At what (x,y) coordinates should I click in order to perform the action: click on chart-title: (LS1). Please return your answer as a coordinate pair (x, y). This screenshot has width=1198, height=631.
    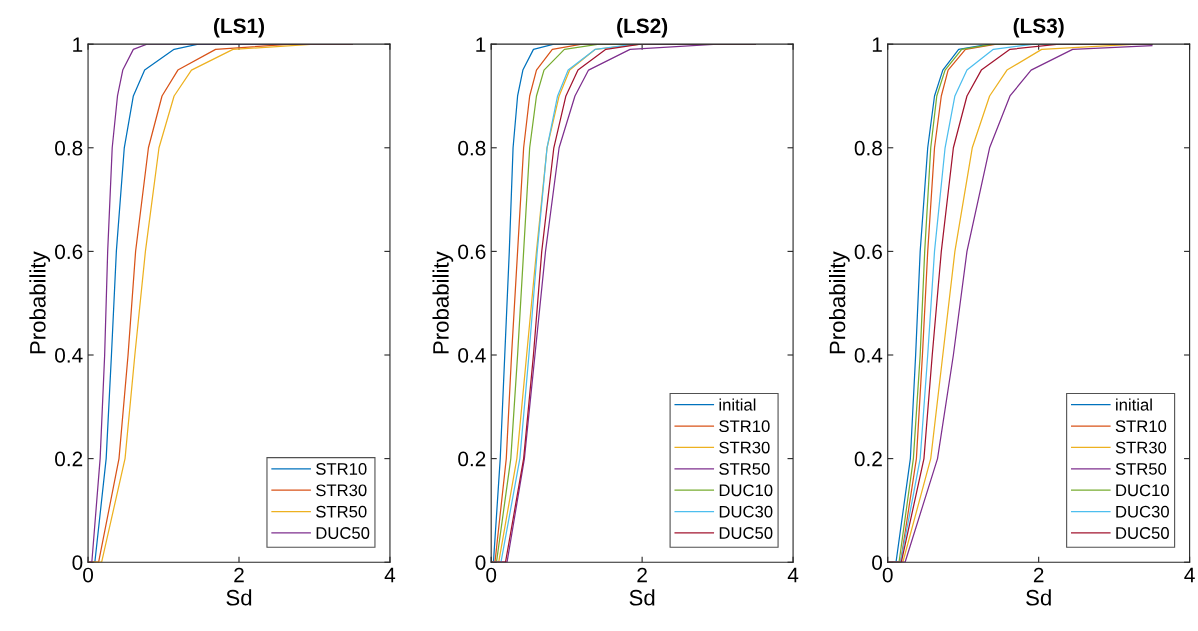
    Looking at the image, I should click on (239, 27).